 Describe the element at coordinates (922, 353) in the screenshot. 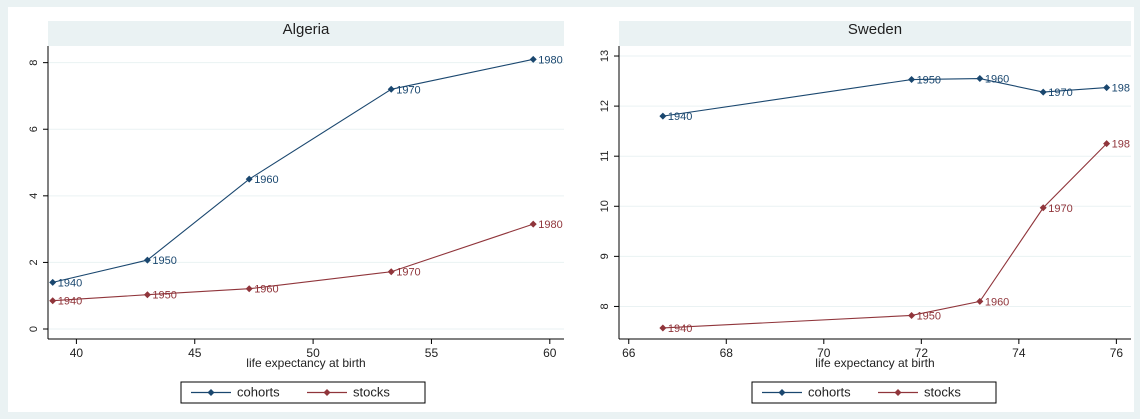

I see `x-tick-label: 72` at that location.